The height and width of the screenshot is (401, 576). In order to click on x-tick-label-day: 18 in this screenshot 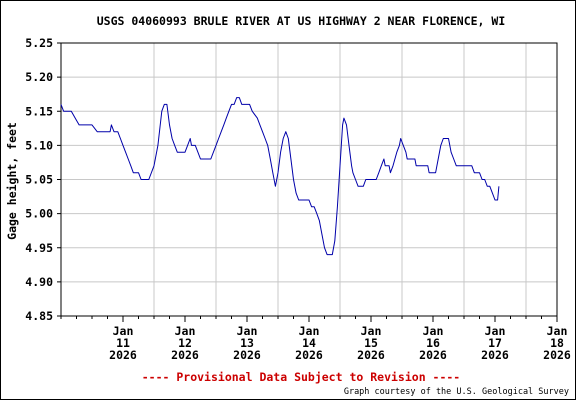, I will do `click(557, 343)`.